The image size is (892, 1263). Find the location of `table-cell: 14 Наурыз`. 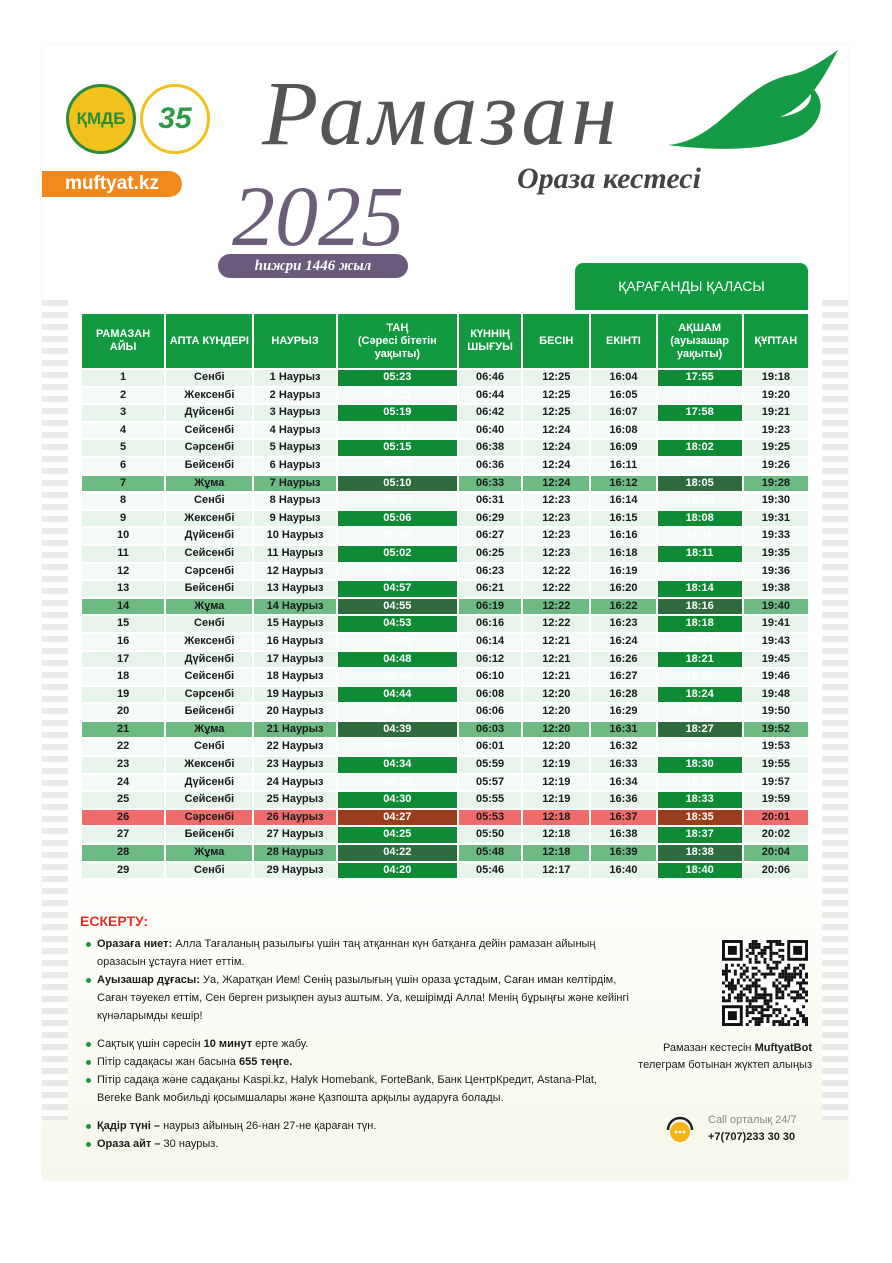

table-cell: 14 Наурыз is located at coordinates (295, 606).